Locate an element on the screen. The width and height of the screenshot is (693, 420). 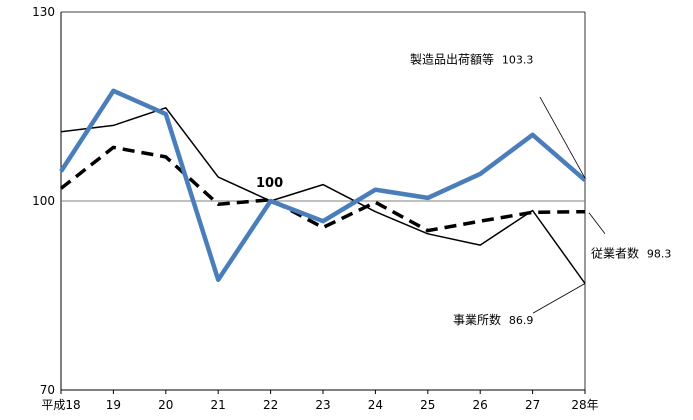
annotation-leader-shipments is located at coordinates (562, 137).